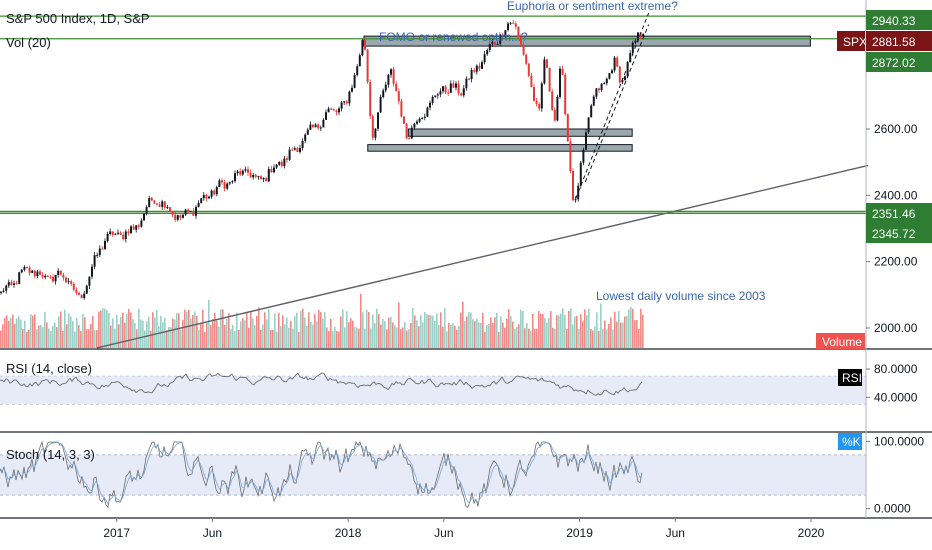  I want to click on rsi-legend: RSI (14, close), so click(49, 368).